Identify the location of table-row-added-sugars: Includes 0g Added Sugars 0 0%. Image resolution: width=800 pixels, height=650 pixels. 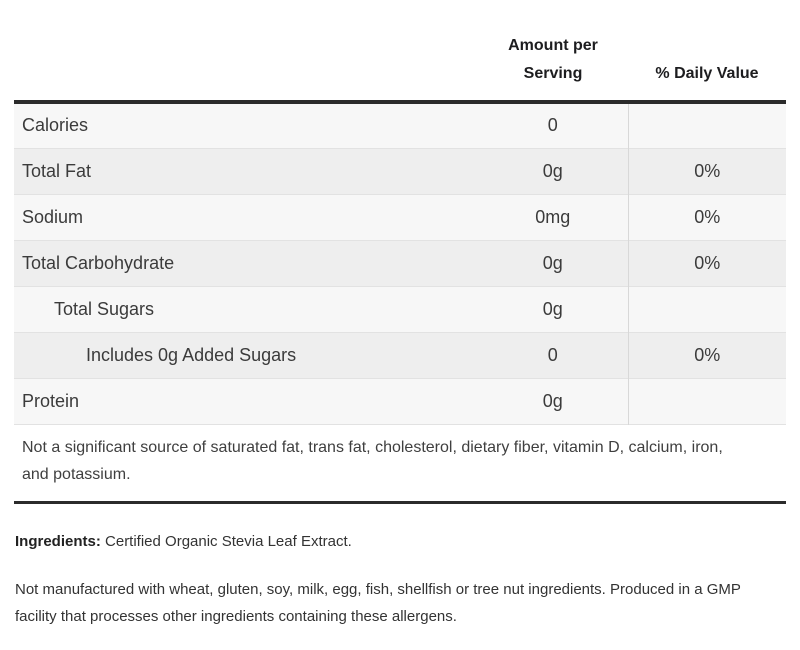
(400, 354).